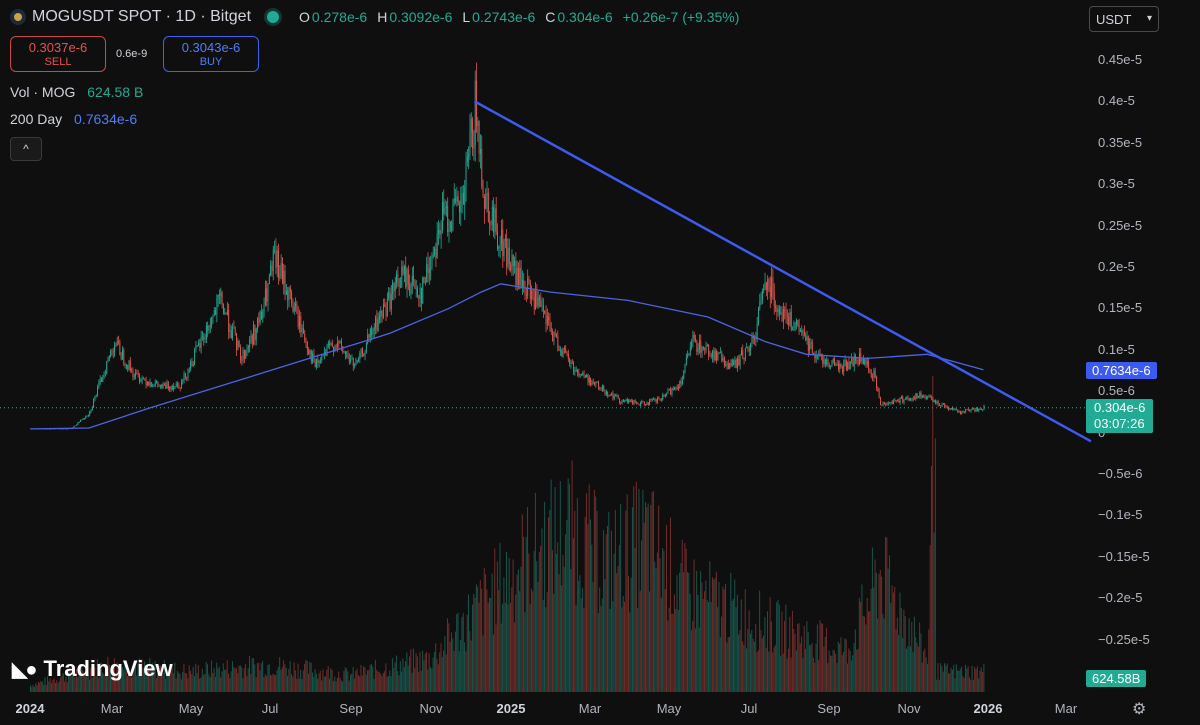 This screenshot has height=725, width=1200. What do you see at coordinates (26, 149) in the screenshot?
I see `collapse-legend-button: ^` at bounding box center [26, 149].